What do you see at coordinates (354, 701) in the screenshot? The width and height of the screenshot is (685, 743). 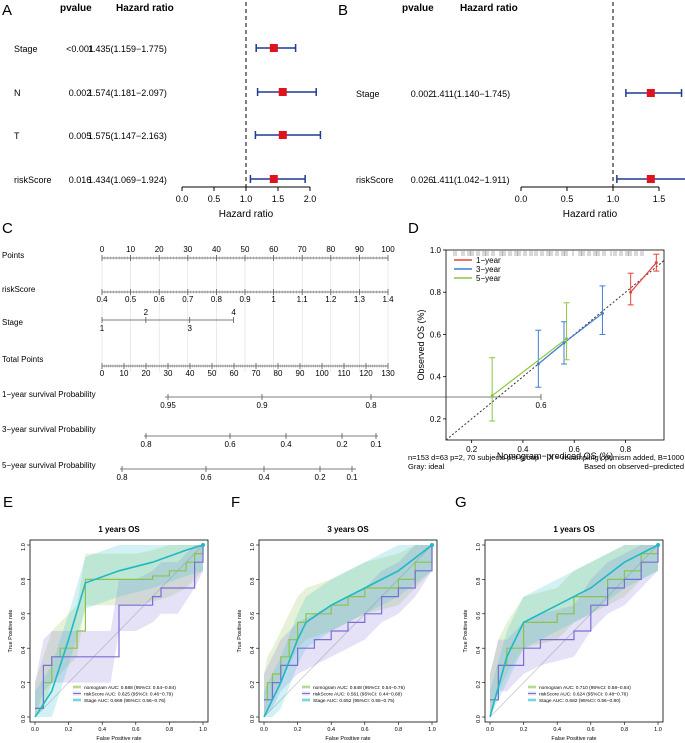 I see `roc-legend-label: Stage AUC: 0.652 (95%CI: 0.55−0.75)` at bounding box center [354, 701].